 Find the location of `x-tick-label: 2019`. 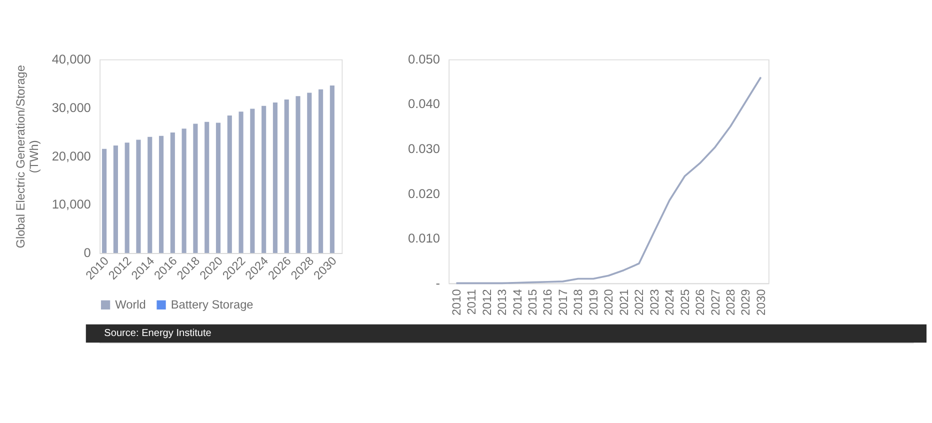

x-tick-label: 2019 is located at coordinates (593, 302).